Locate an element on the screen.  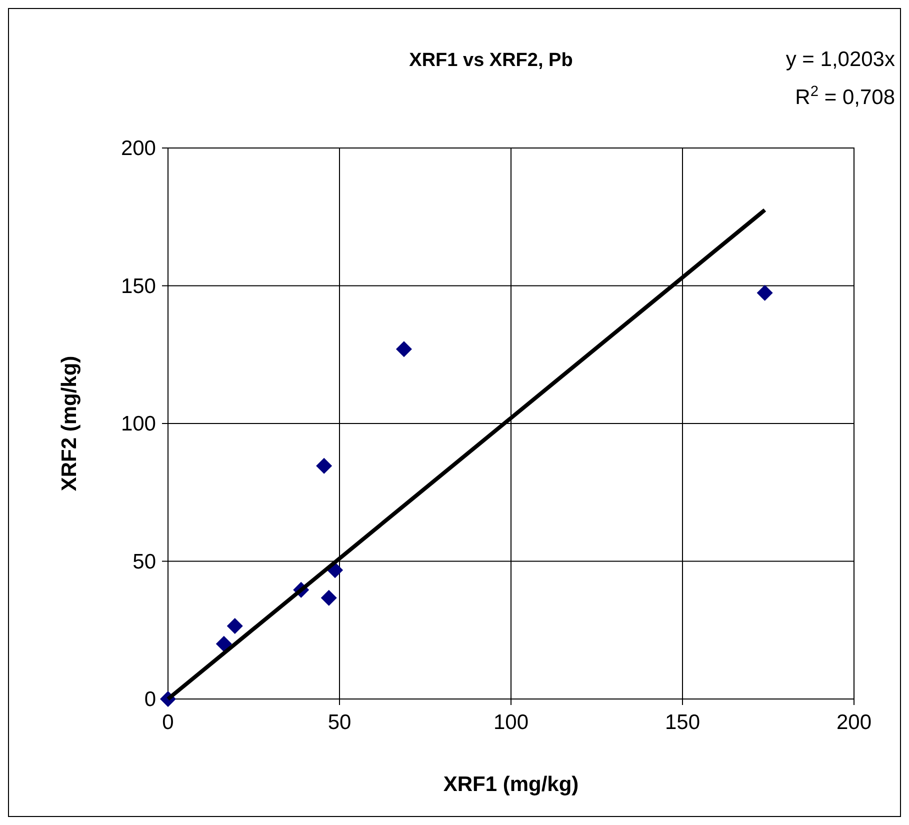
text: R$^{2}$ = 0,708 is located at coordinates (845, 96).